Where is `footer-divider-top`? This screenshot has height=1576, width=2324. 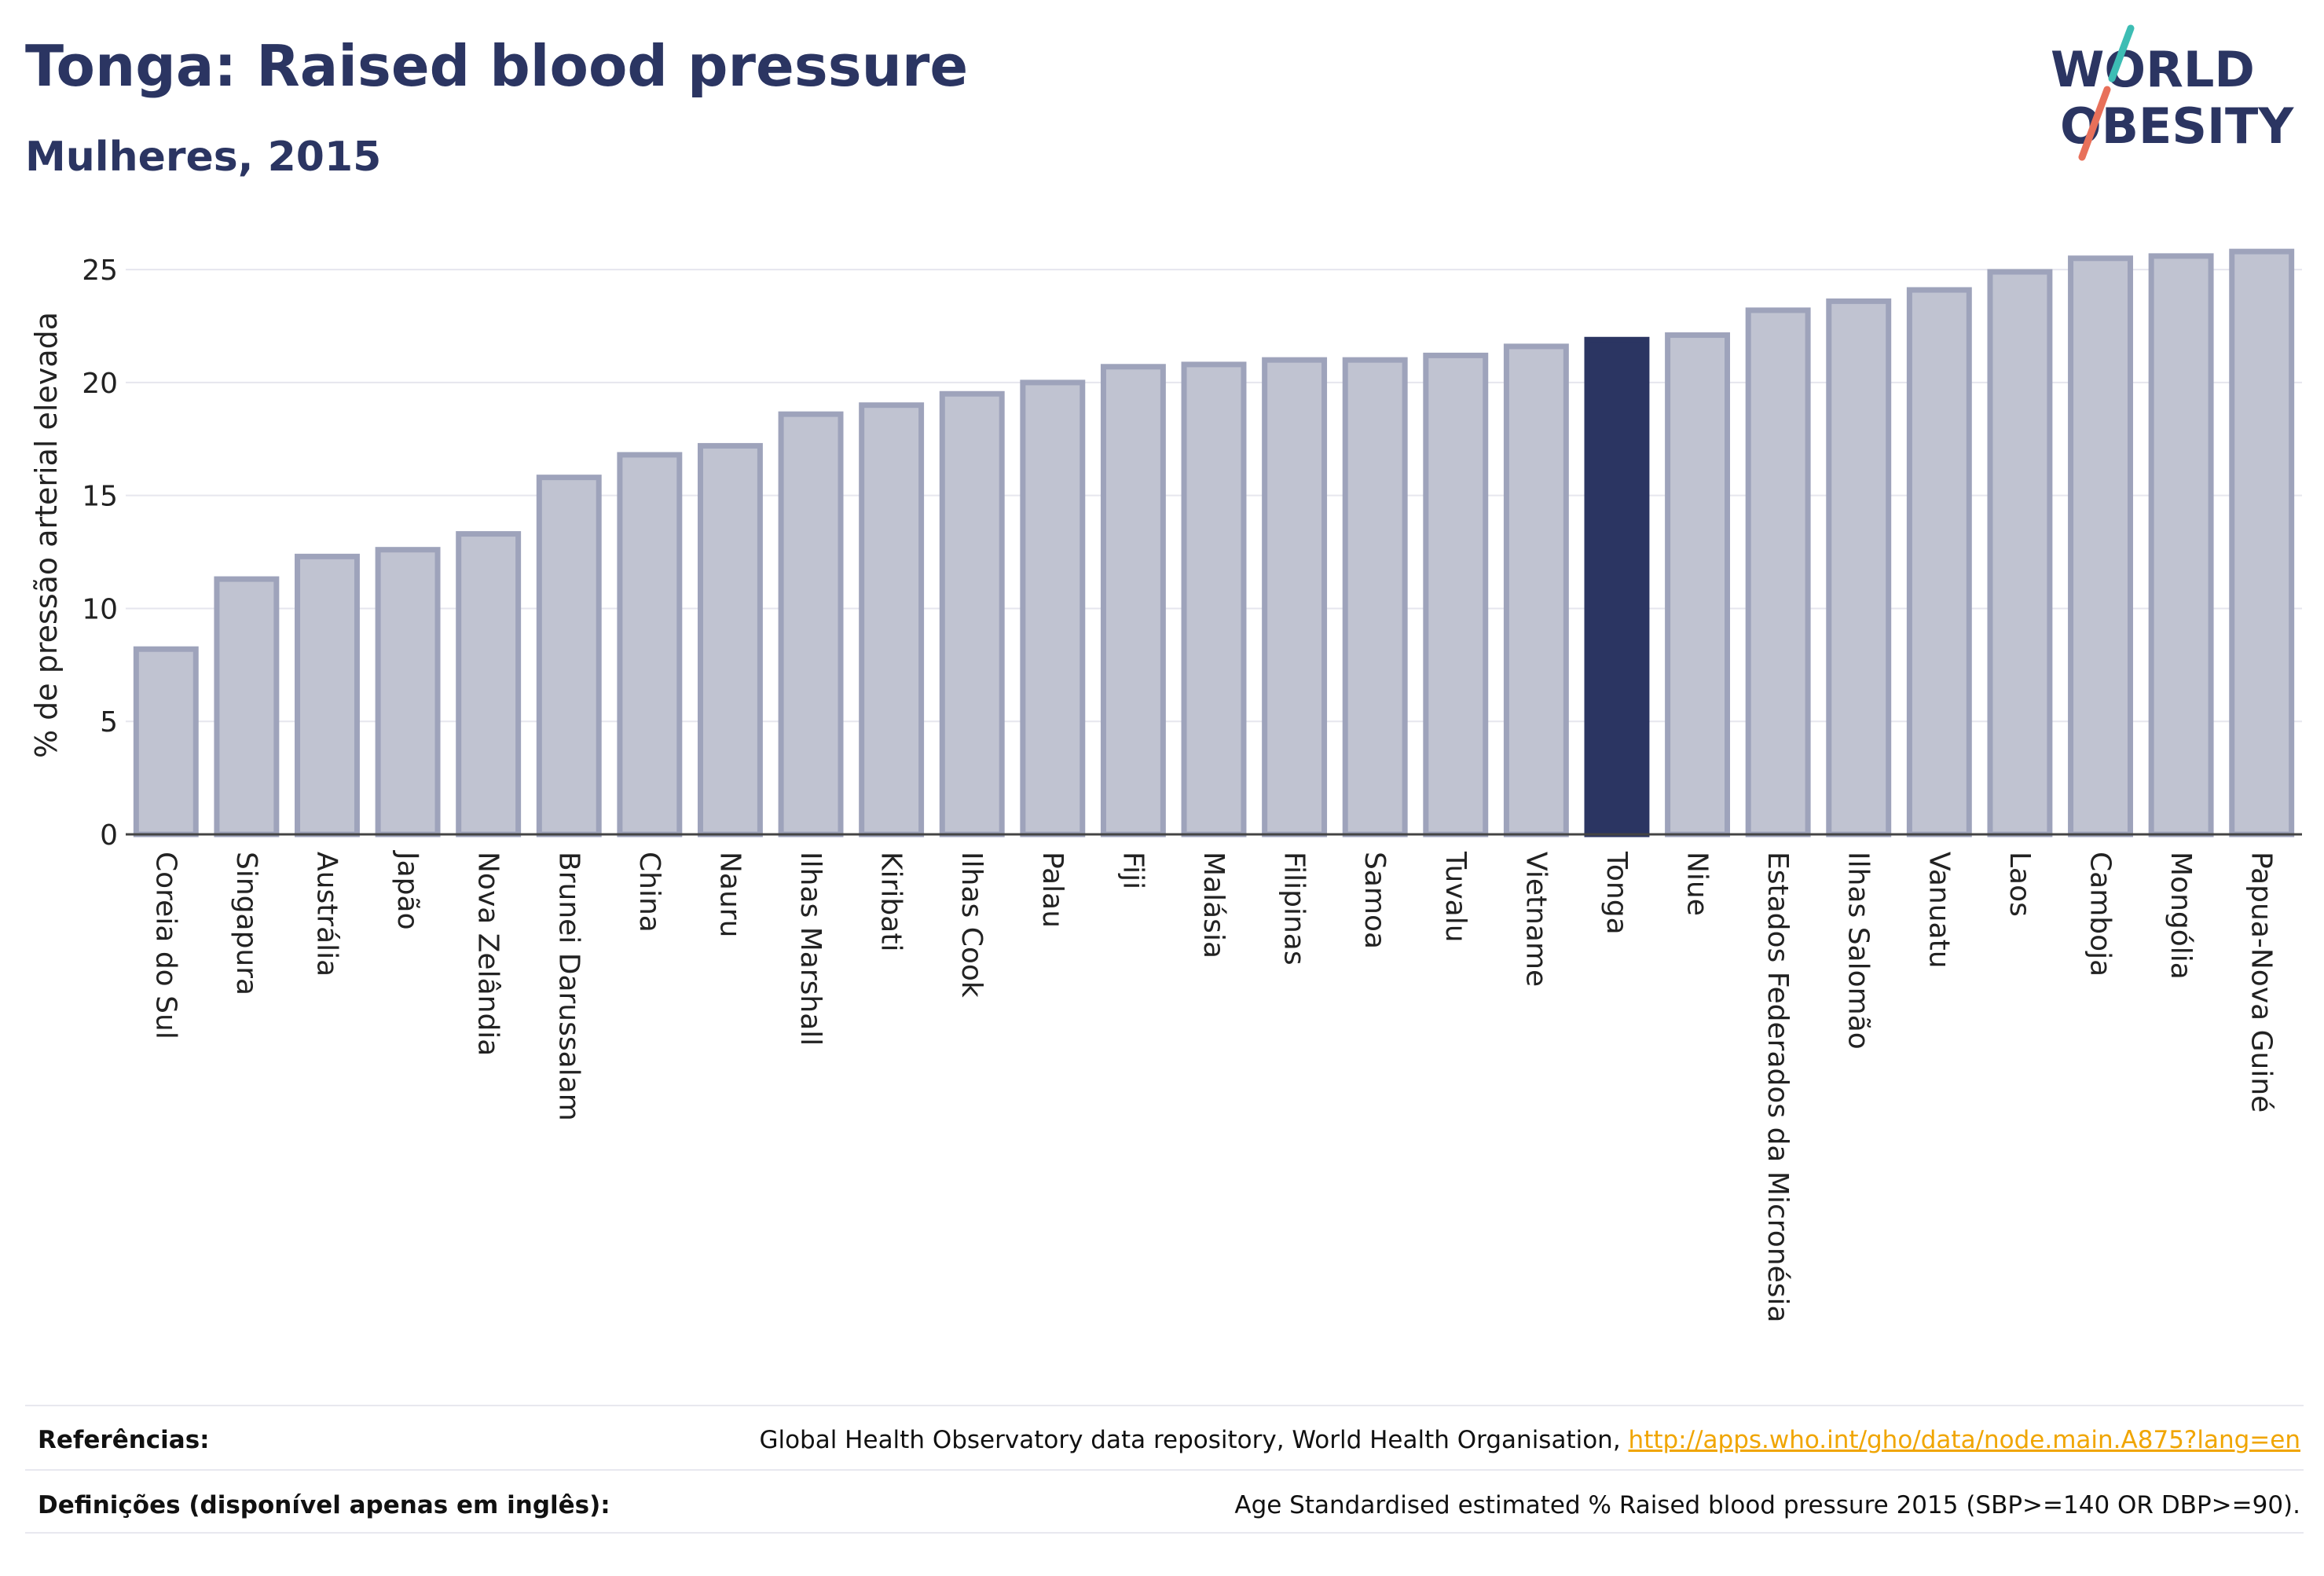
footer-divider-top is located at coordinates (1164, 1405).